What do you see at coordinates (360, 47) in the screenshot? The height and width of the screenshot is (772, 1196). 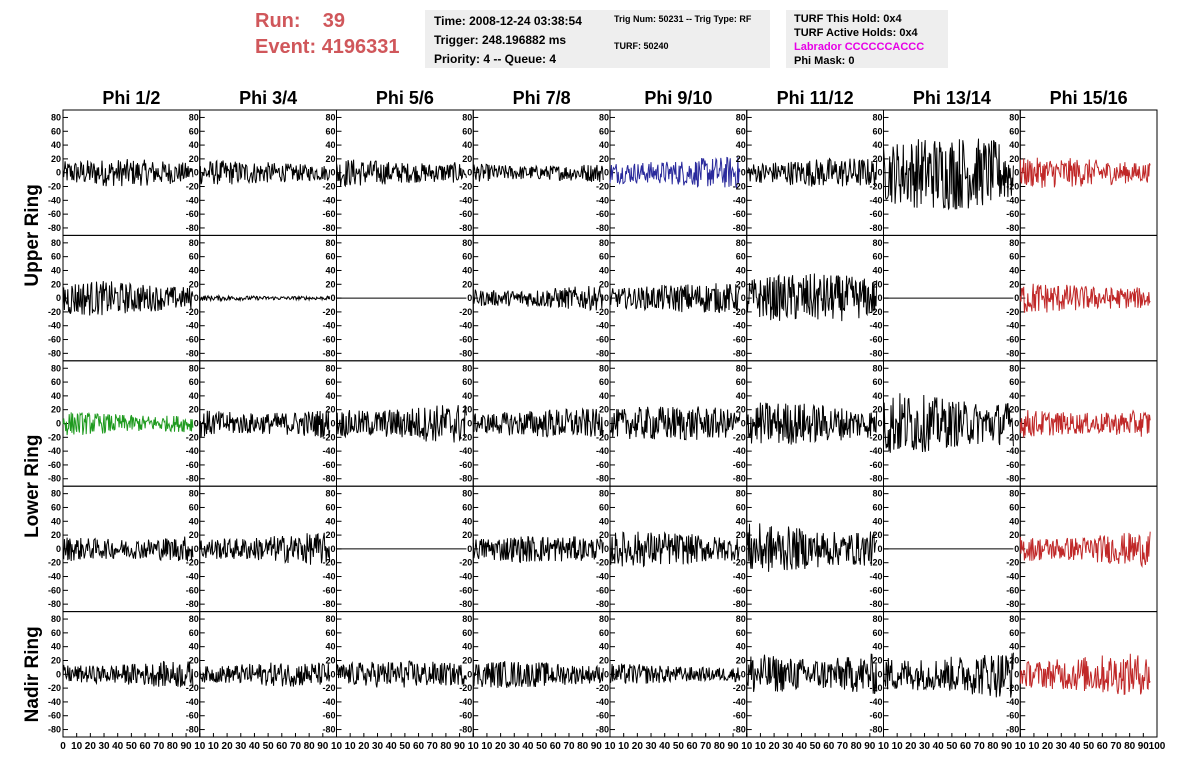 I see `event-value: 4196331` at bounding box center [360, 47].